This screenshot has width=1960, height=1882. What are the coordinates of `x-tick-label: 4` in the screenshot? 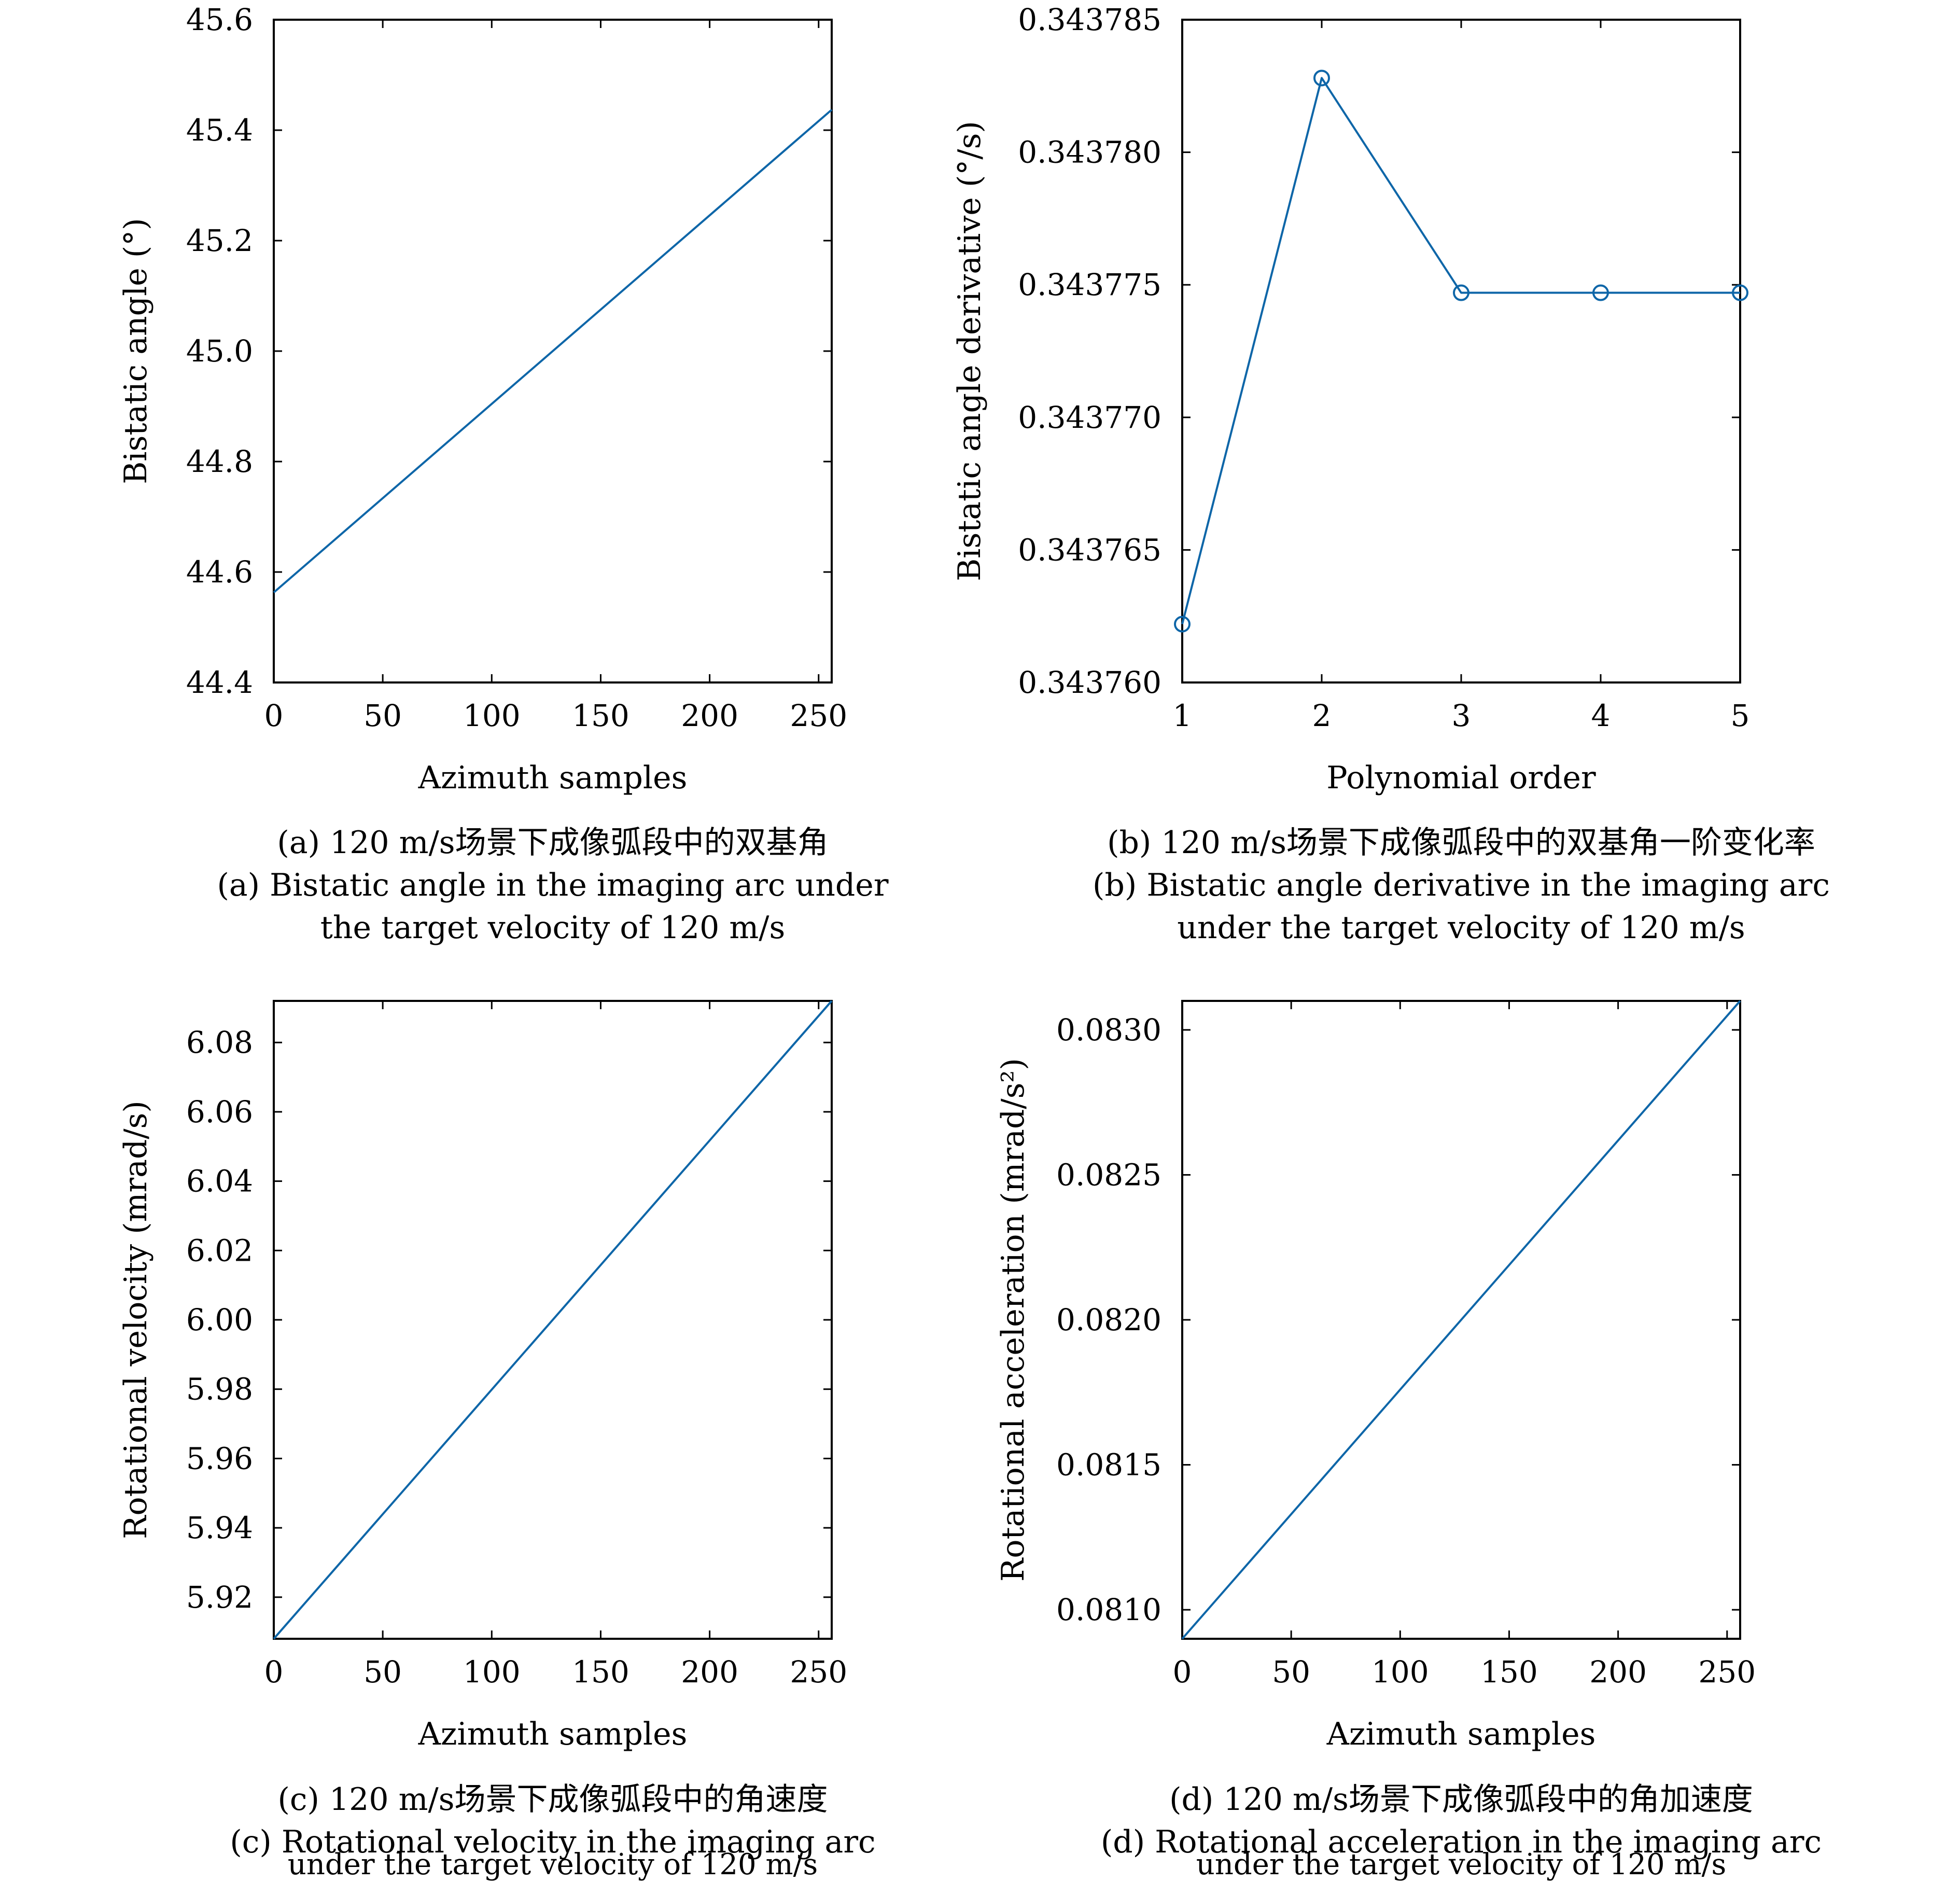 It's located at (1601, 716).